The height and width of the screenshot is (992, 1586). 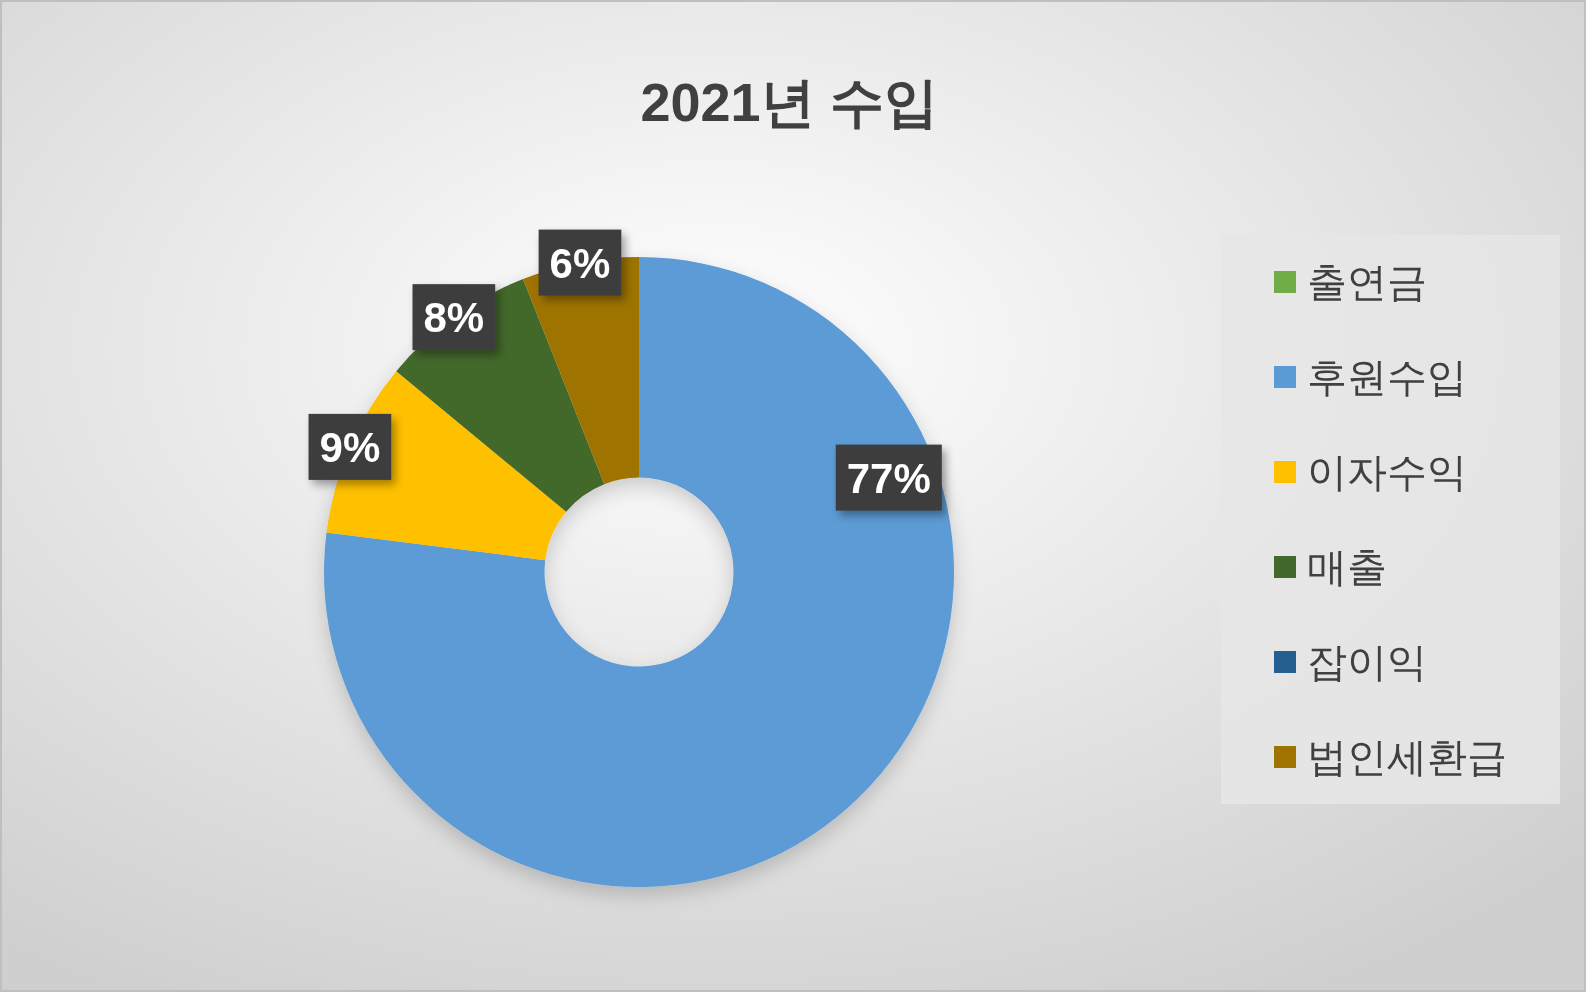 What do you see at coordinates (580, 263) in the screenshot?
I see `data-label: 6%` at bounding box center [580, 263].